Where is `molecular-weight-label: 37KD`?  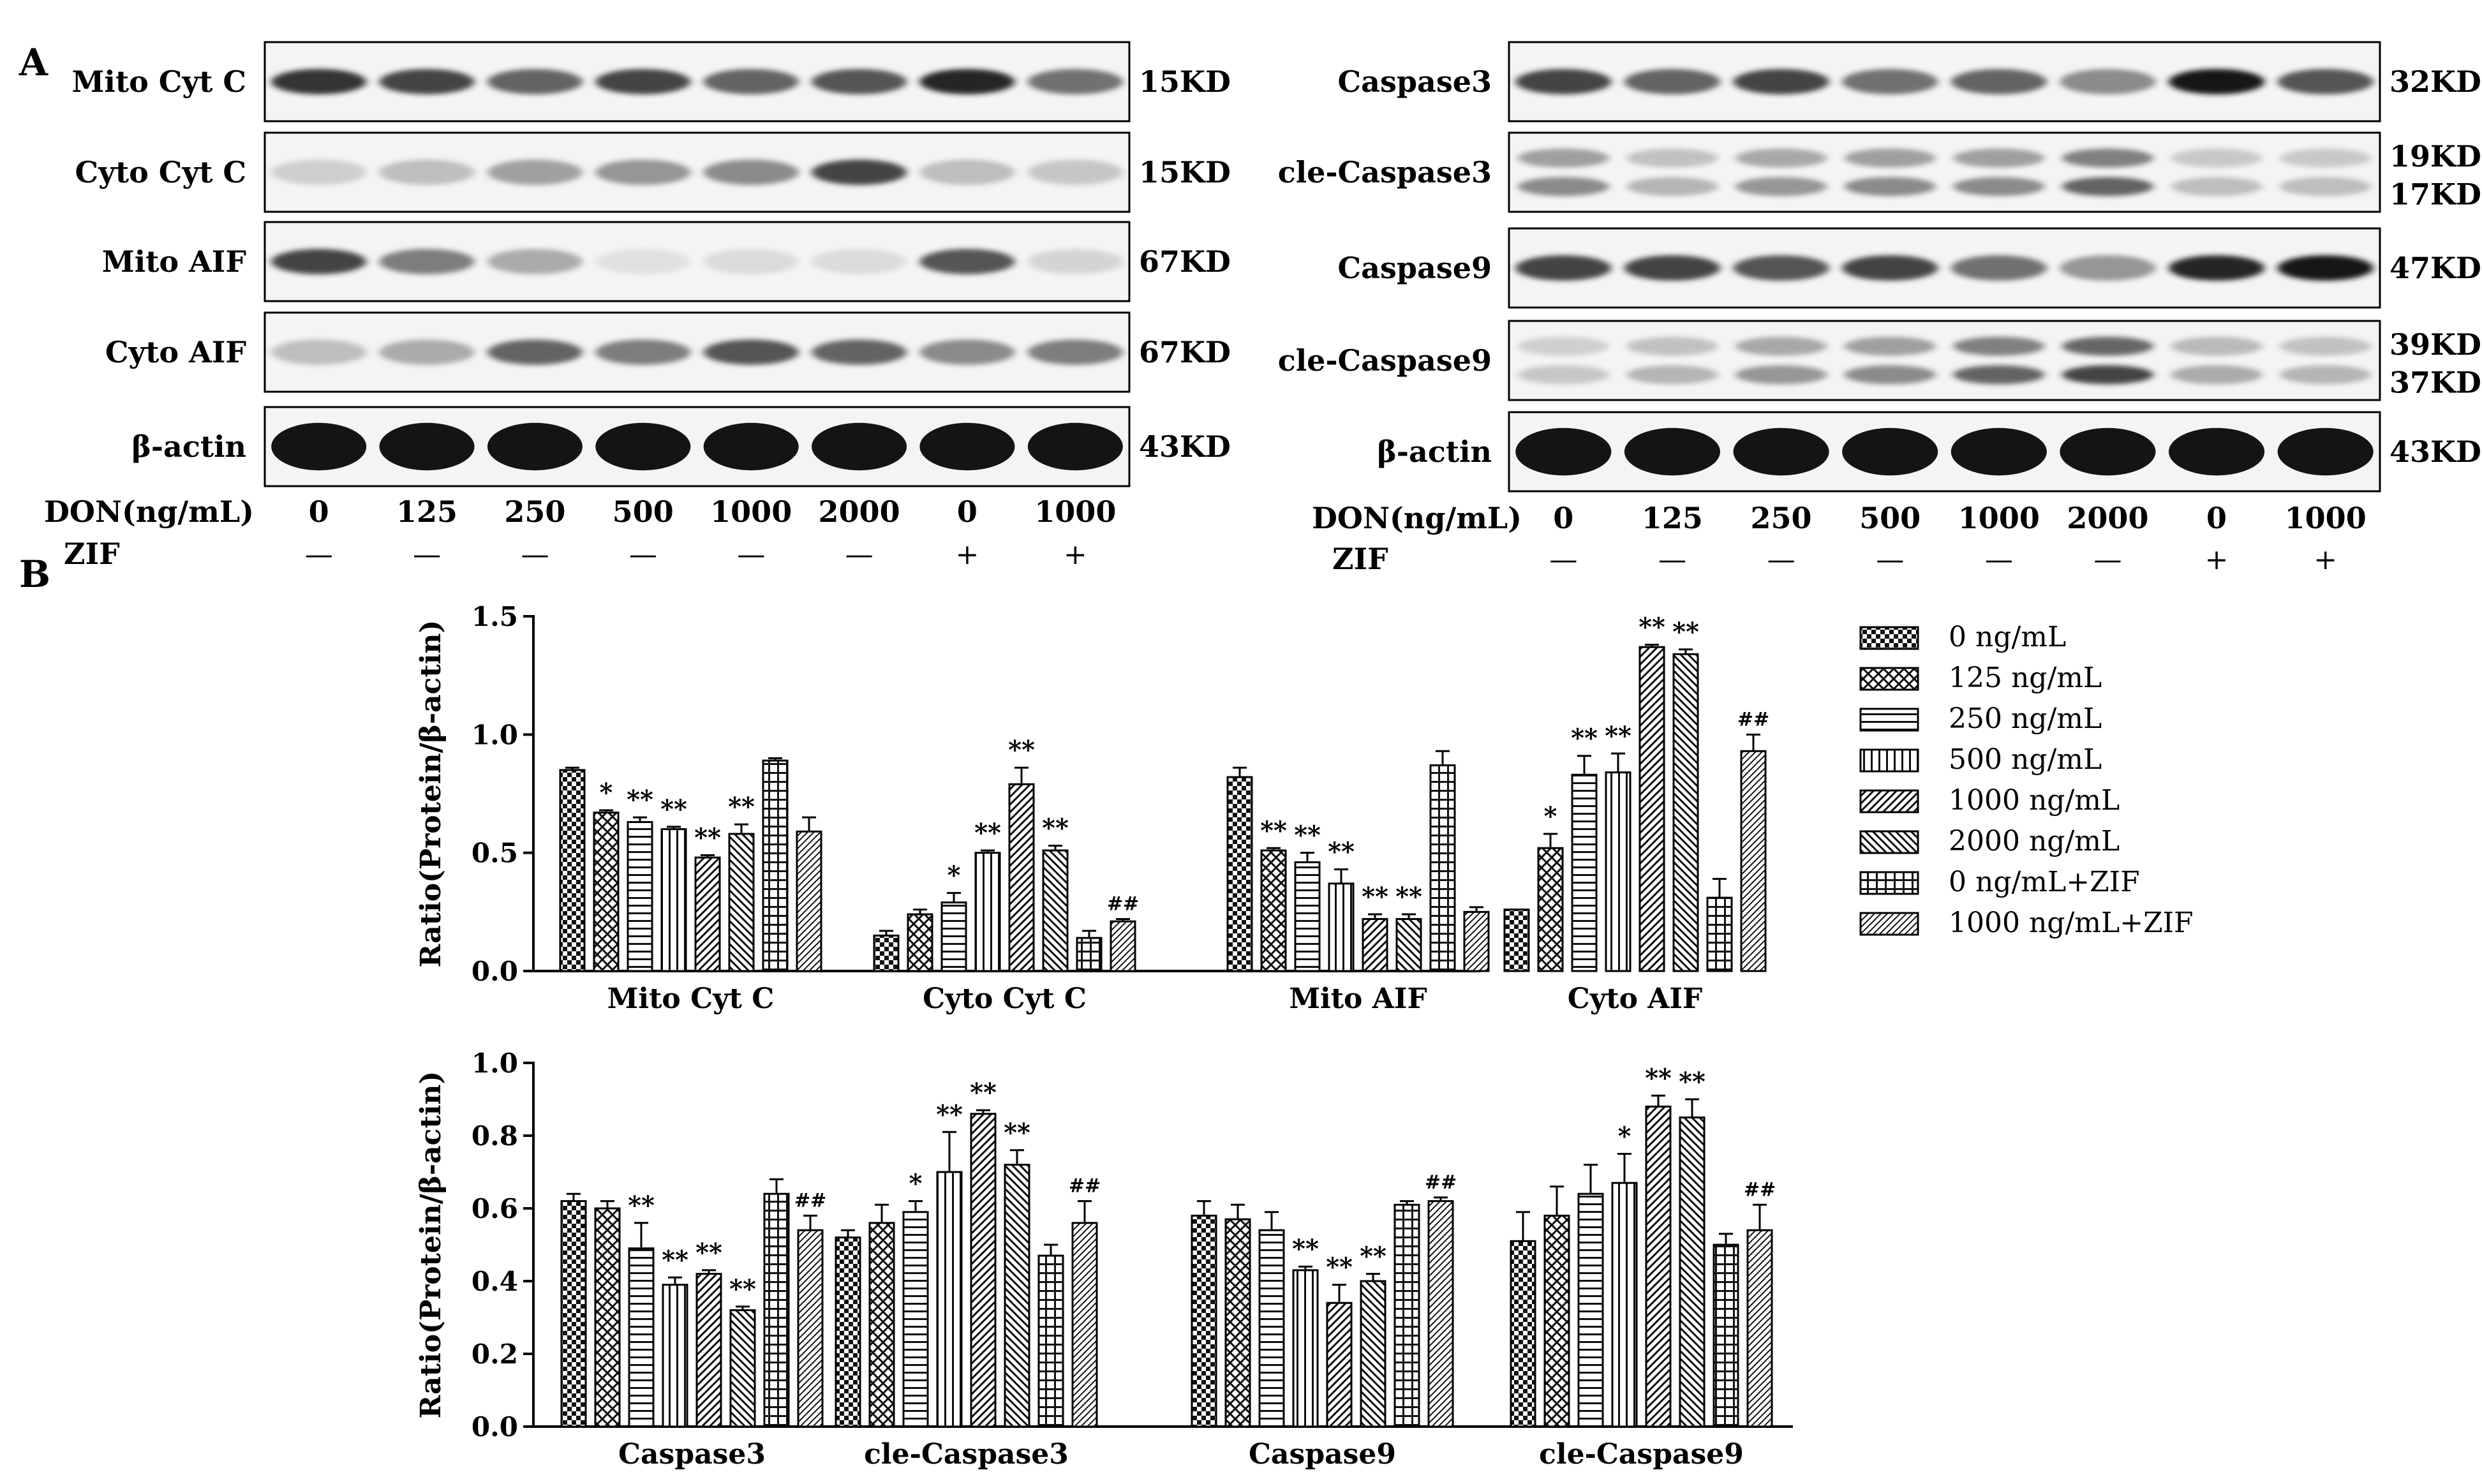
molecular-weight-label: 37KD is located at coordinates (2435, 383).